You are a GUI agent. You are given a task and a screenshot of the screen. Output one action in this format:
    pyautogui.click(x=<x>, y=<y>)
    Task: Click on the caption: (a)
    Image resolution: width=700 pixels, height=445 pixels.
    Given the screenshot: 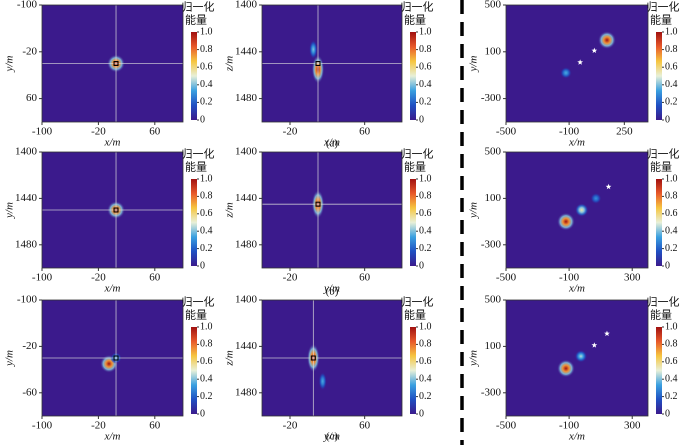 What is the action you would take?
    pyautogui.click(x=332, y=144)
    